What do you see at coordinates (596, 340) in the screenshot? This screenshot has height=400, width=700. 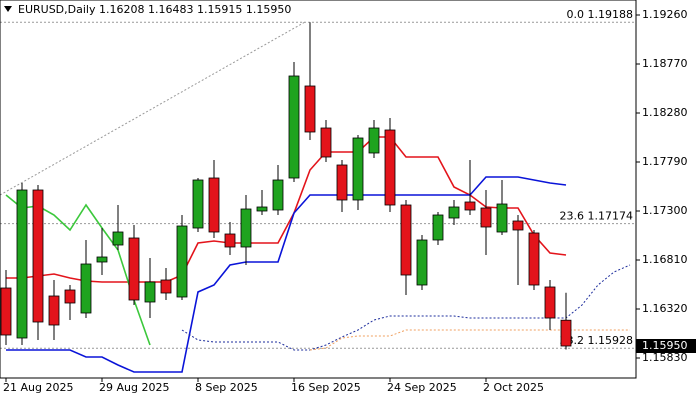 I see `fib-label: 38.2 1.15928` at bounding box center [596, 340].